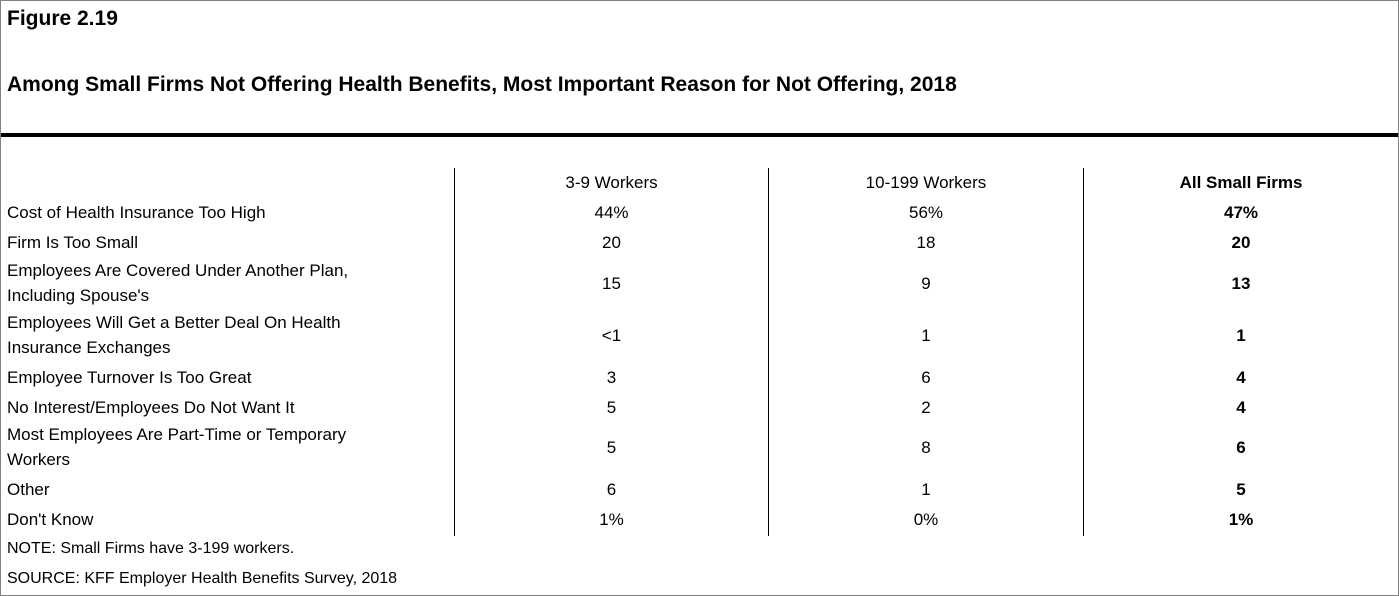  What do you see at coordinates (926, 407) in the screenshot?
I see `table-cell: 2` at bounding box center [926, 407].